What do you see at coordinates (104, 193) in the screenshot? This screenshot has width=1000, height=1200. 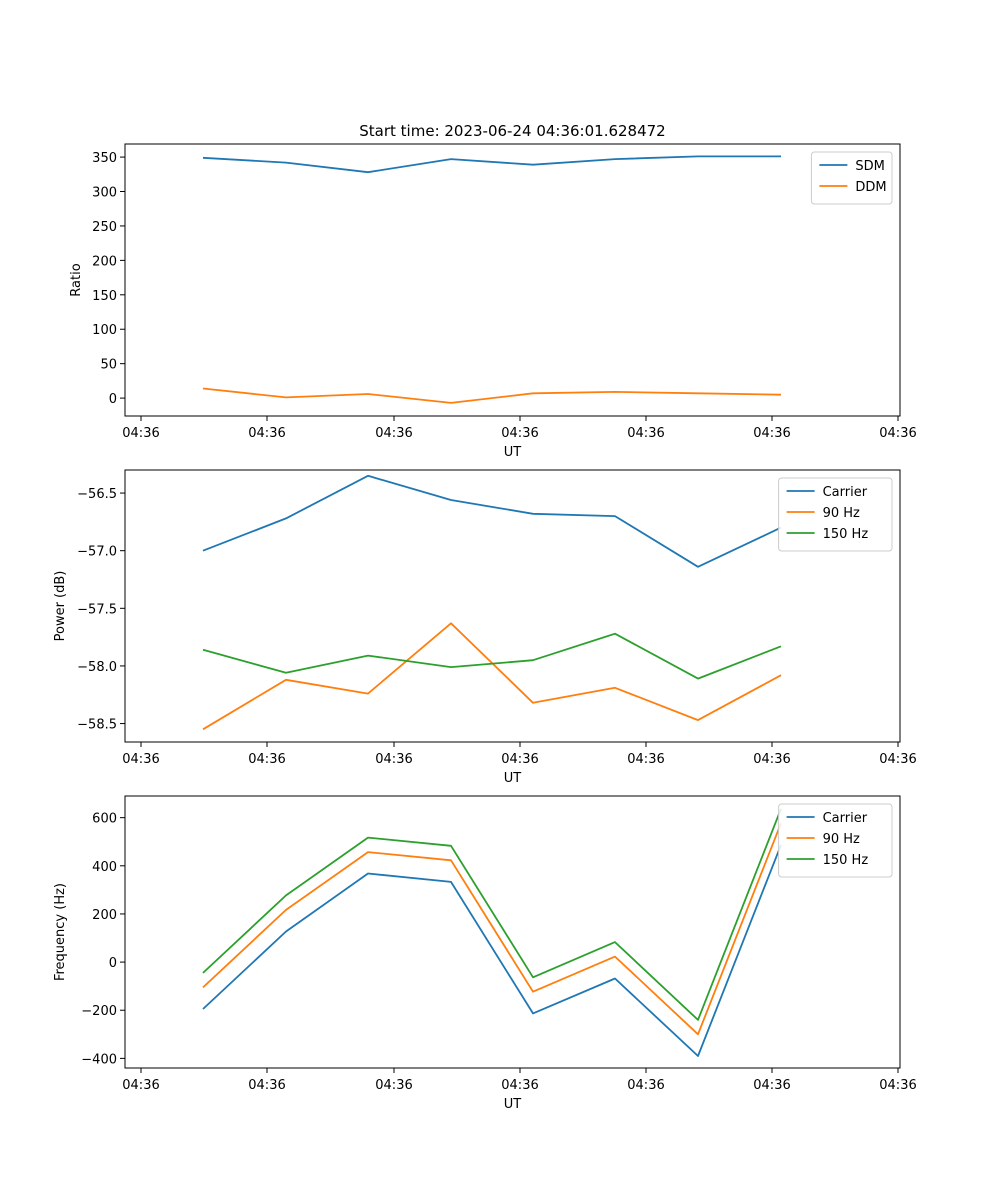 I see `y-tick-label: 300` at bounding box center [104, 193].